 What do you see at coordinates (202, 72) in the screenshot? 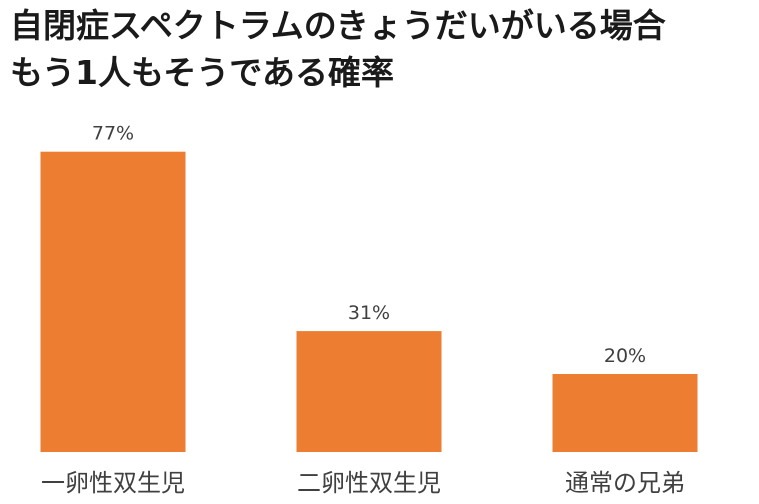
I see `chart-title-line-2: もう1人もそうである確率` at bounding box center [202, 72].